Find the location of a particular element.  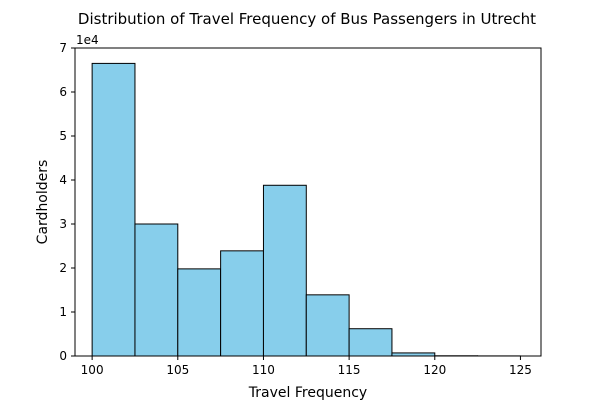

y-tick-label: 7 is located at coordinates (63, 48).